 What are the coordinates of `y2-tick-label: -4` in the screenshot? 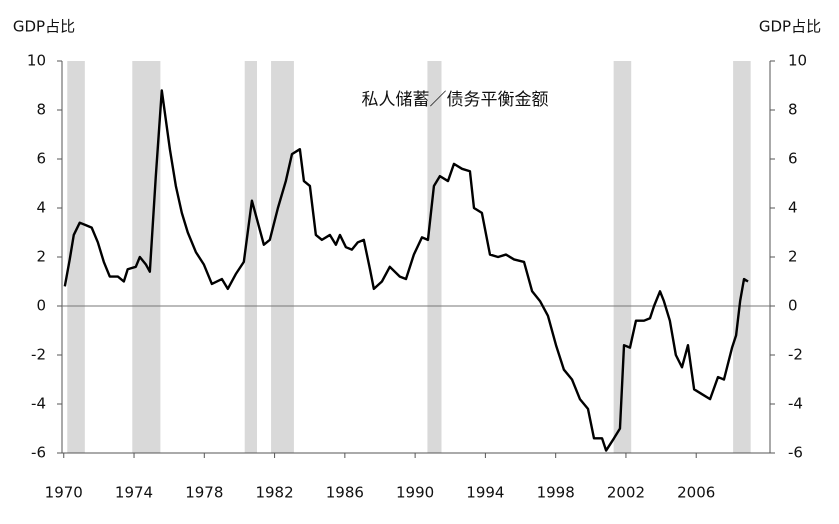 It's located at (795, 404).